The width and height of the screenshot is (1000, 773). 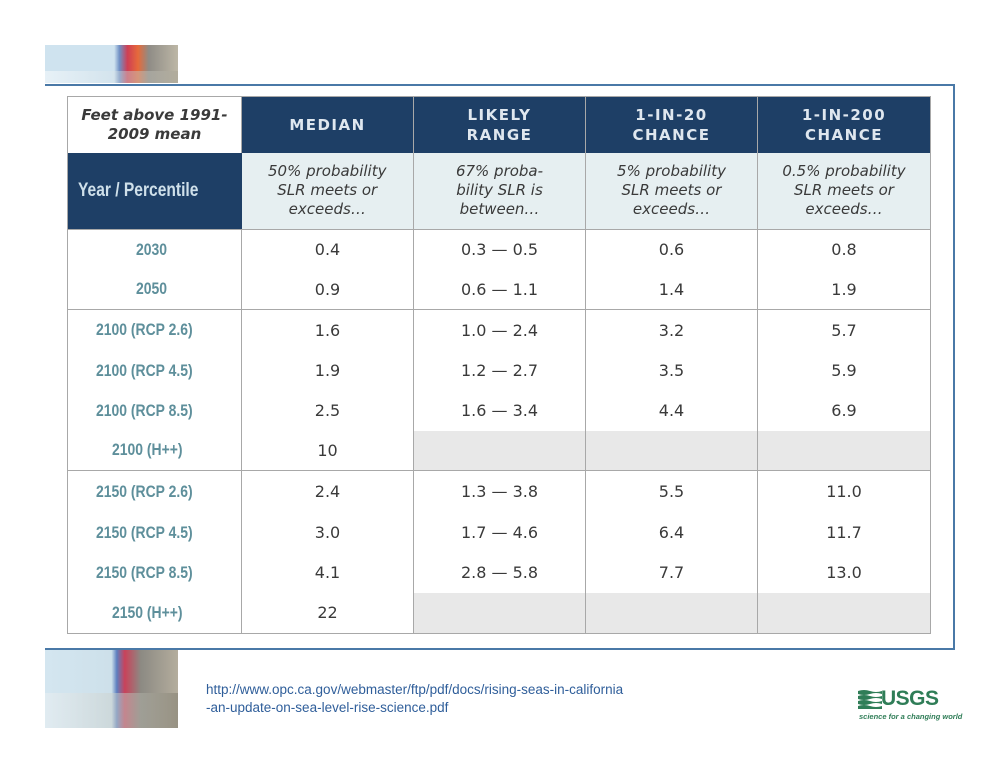 I want to click on median-value: 2.4, so click(x=327, y=491).